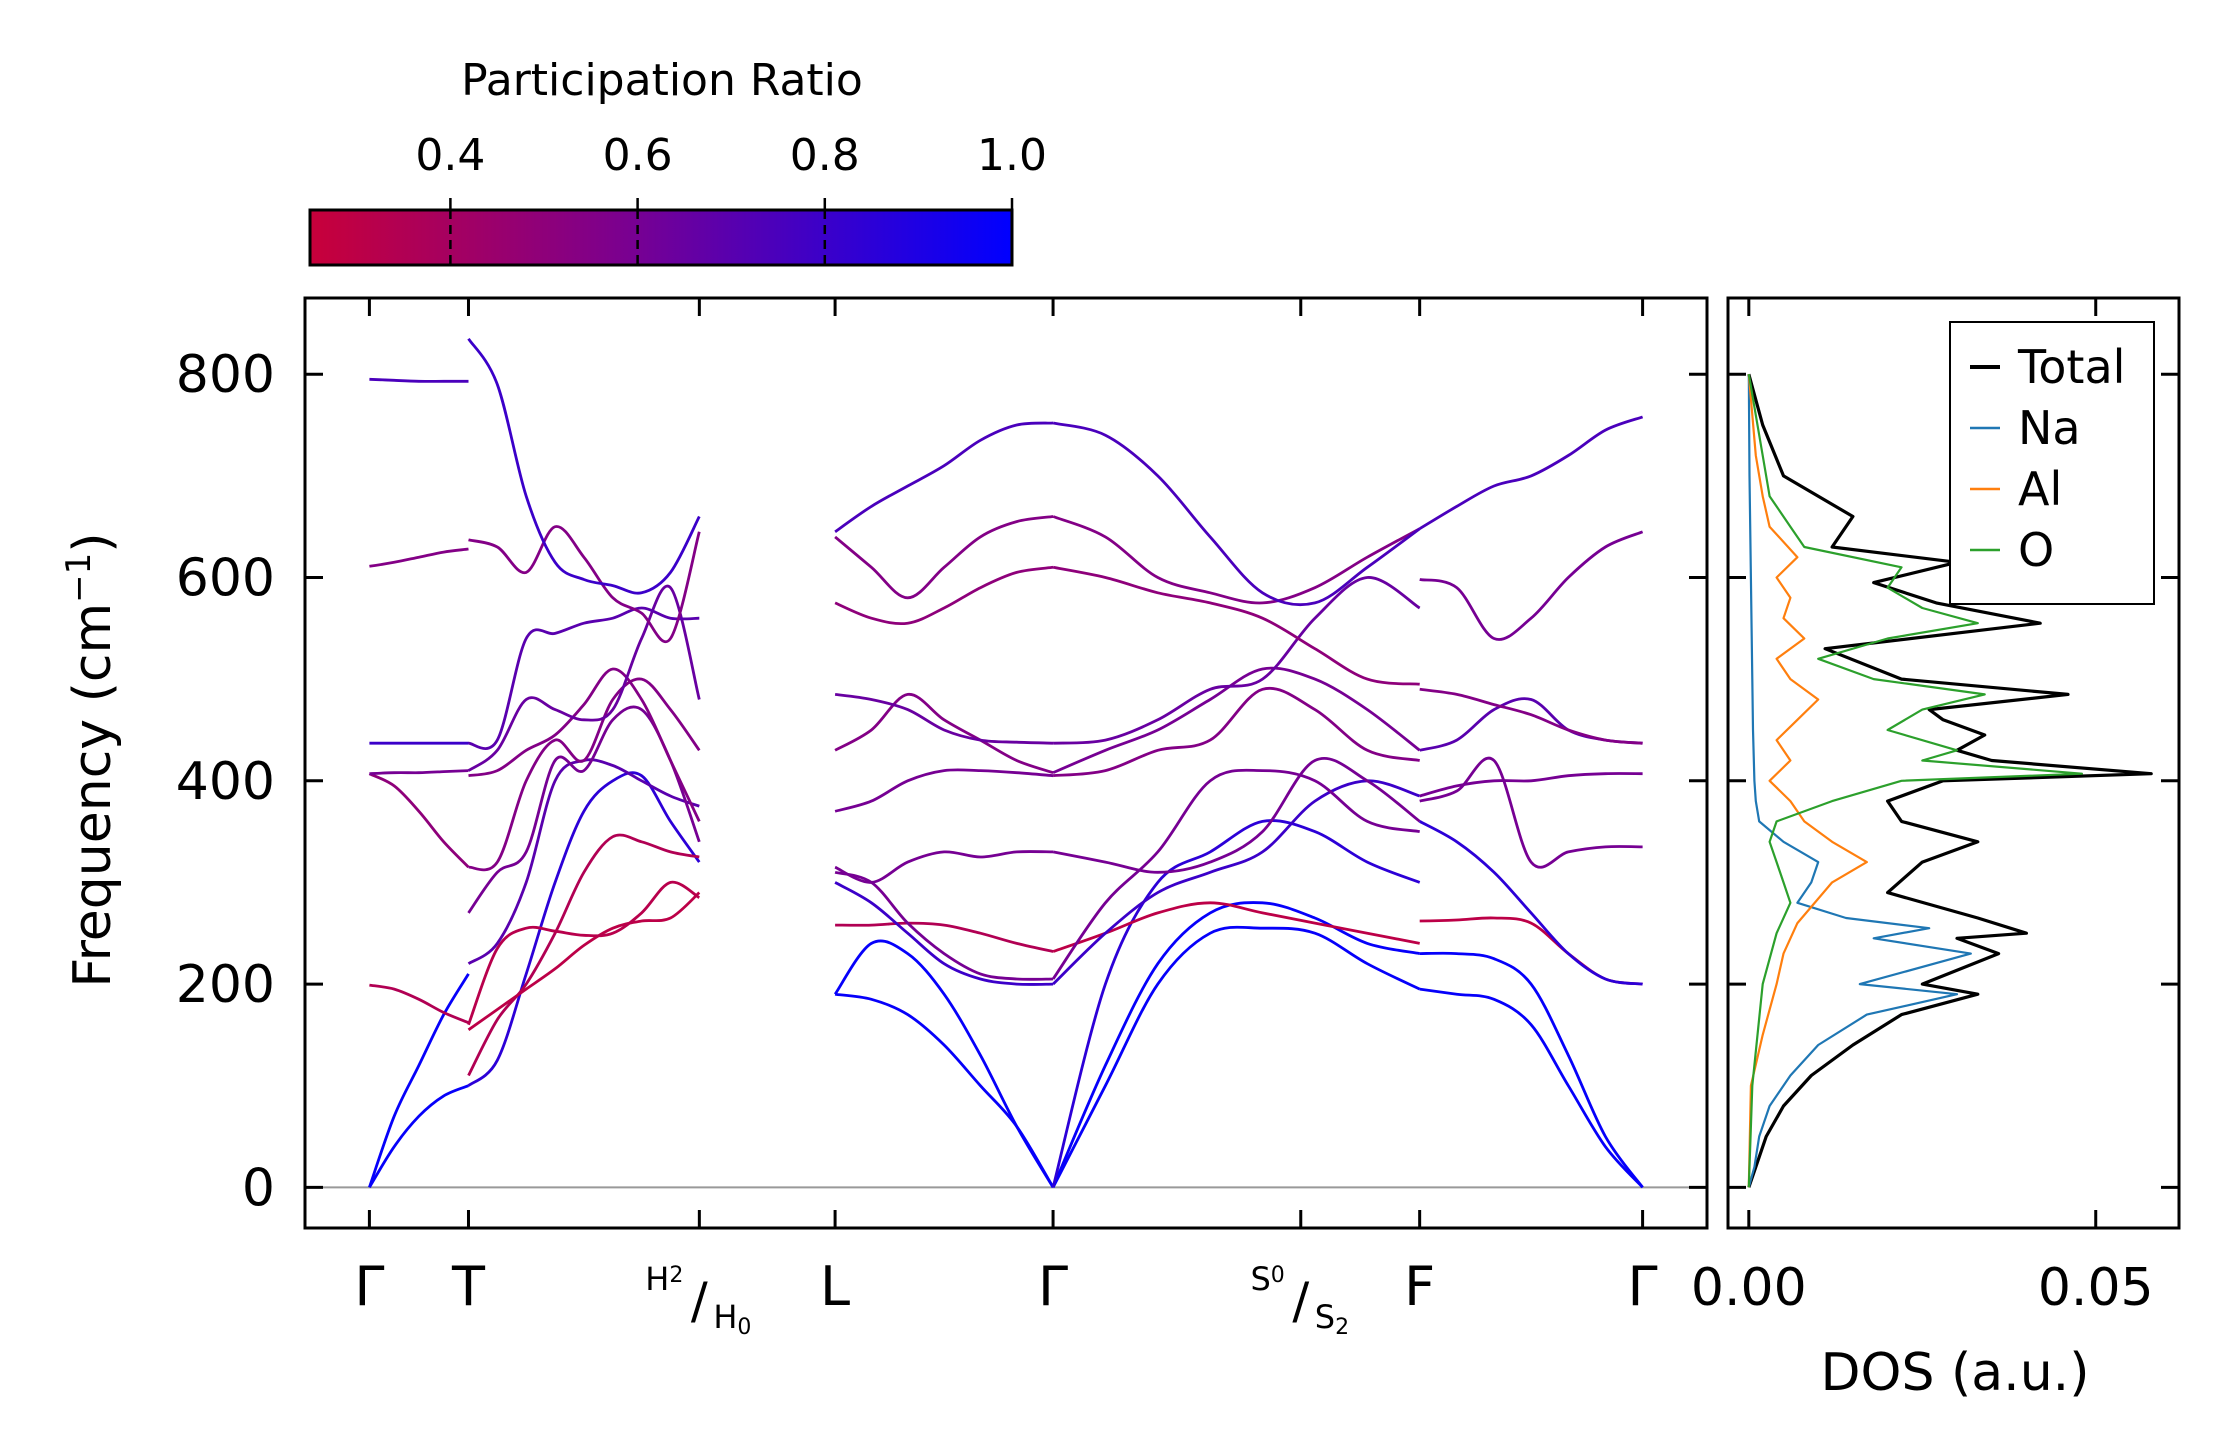 Image resolution: width=2222 pixels, height=1455 pixels. I want to click on y-axis-label: Frequency (cm−1), so click(91, 759).